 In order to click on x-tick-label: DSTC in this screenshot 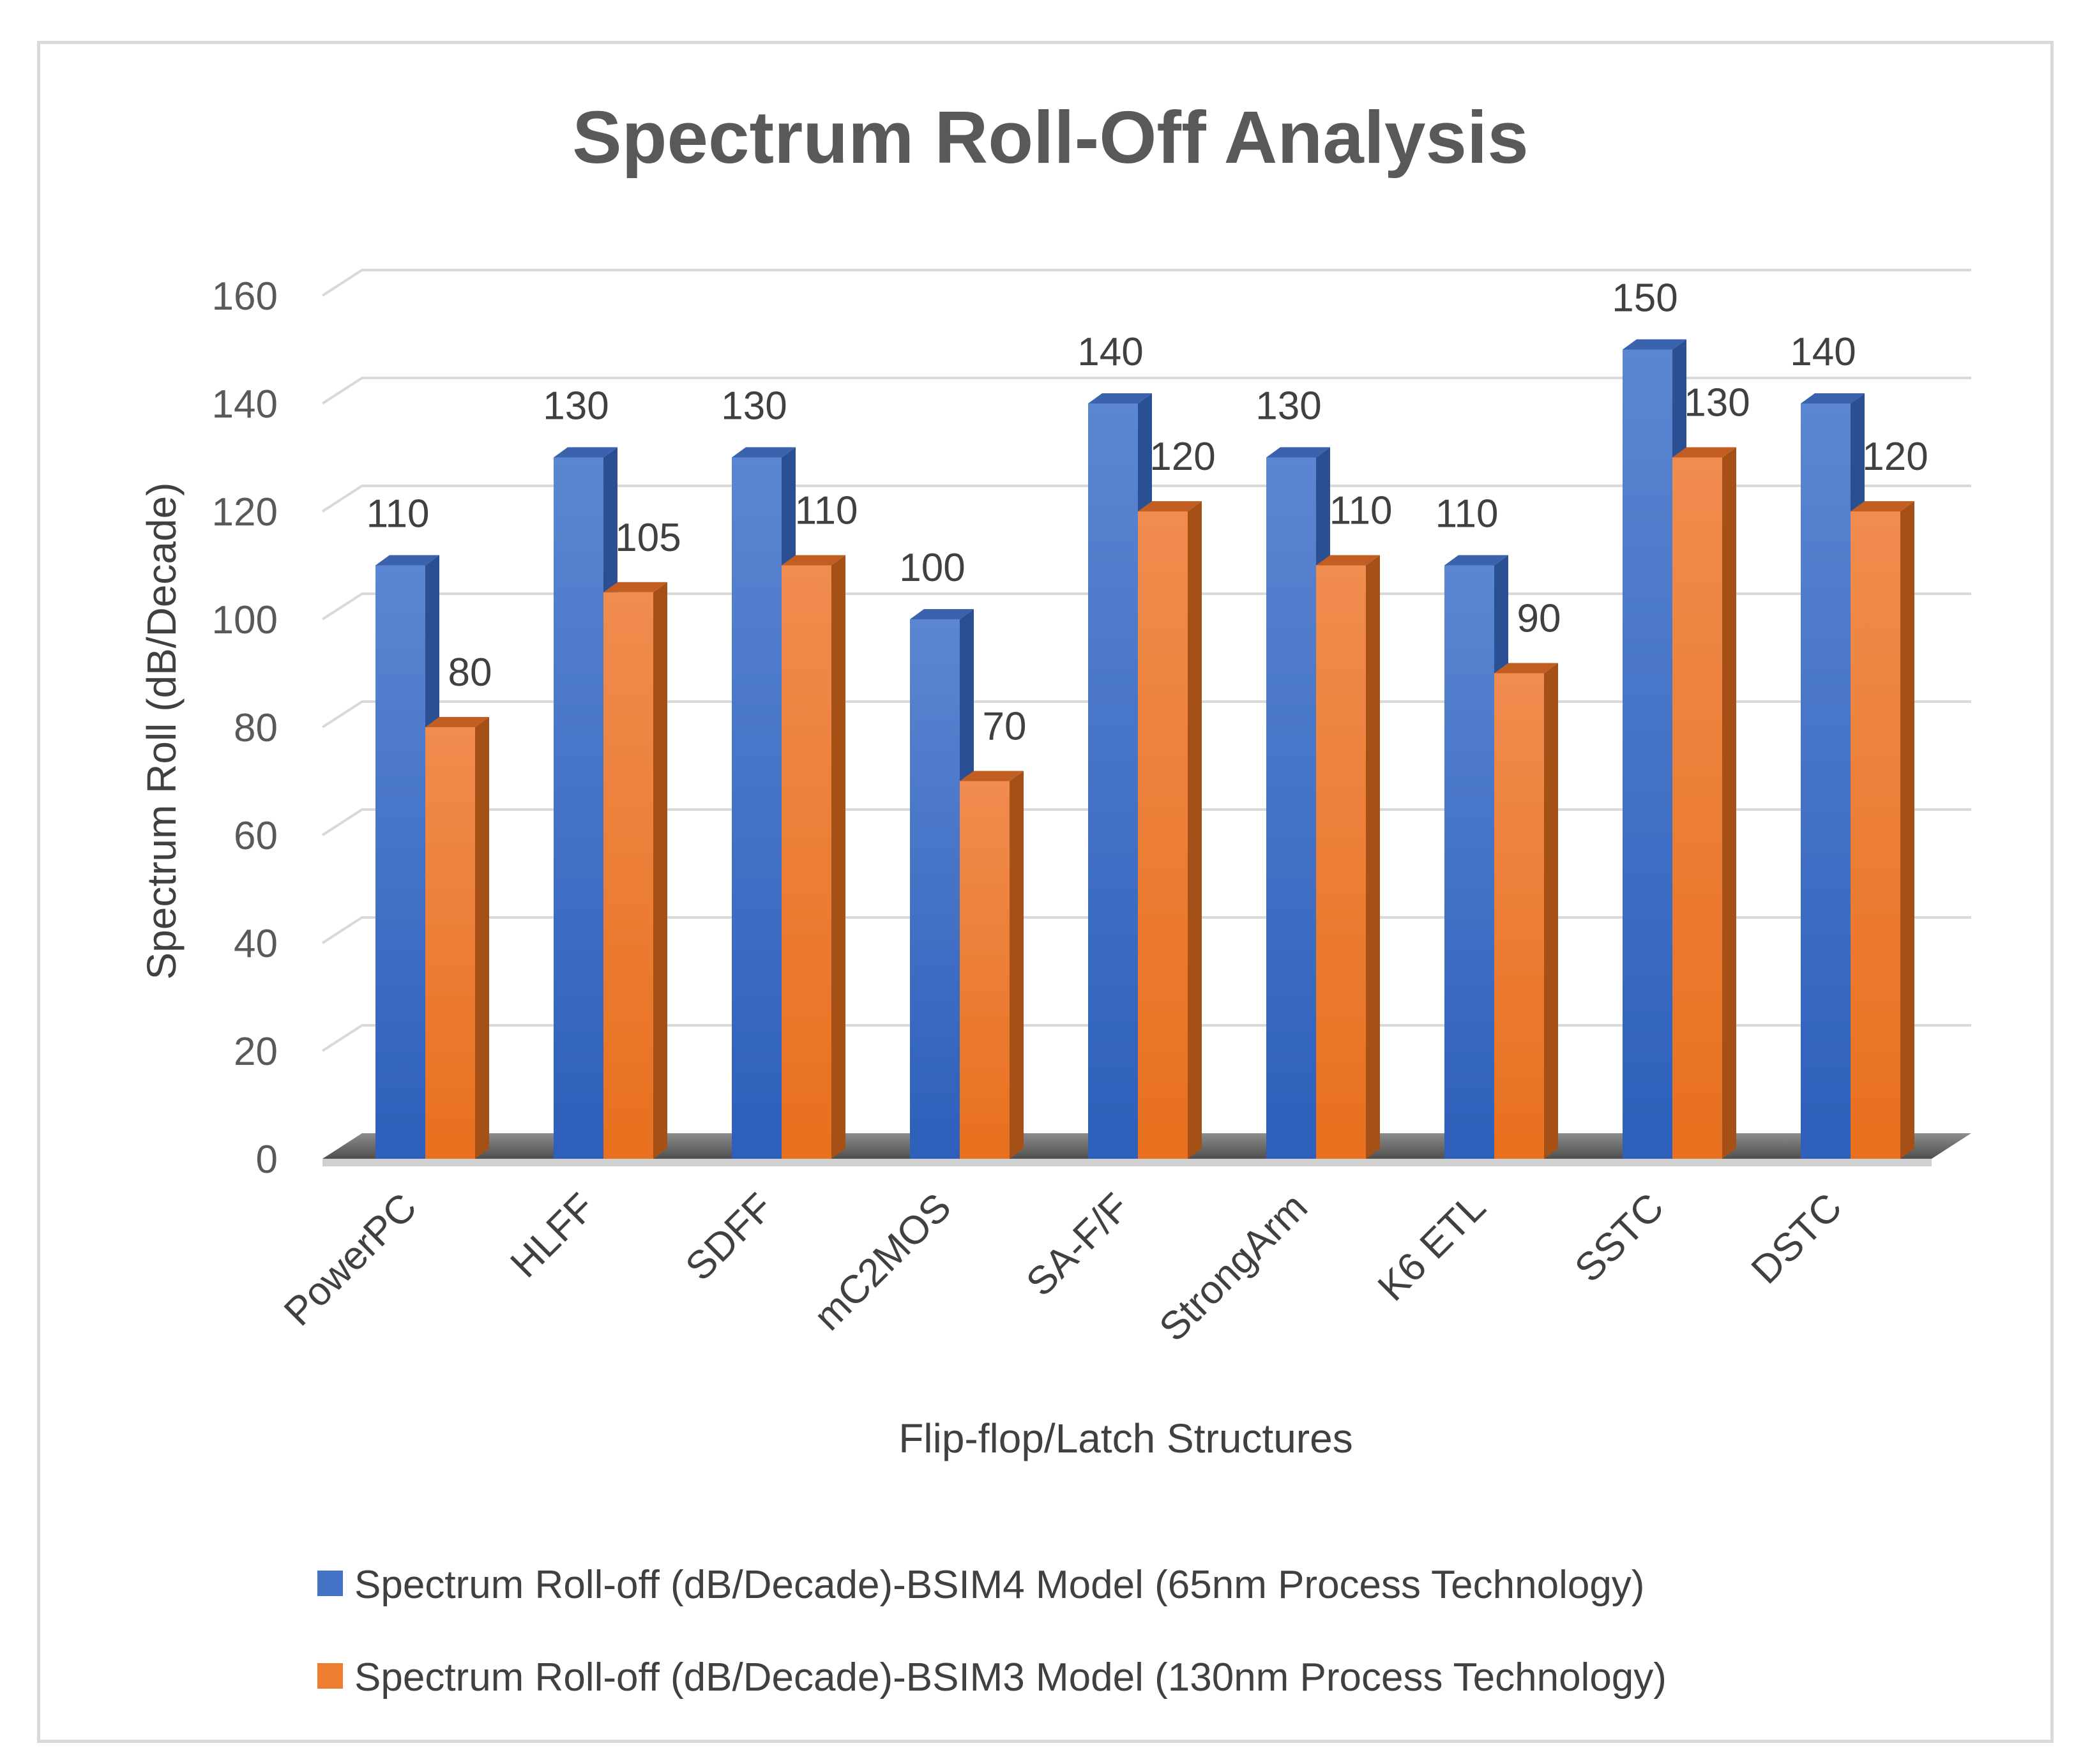, I will do `click(1797, 1238)`.